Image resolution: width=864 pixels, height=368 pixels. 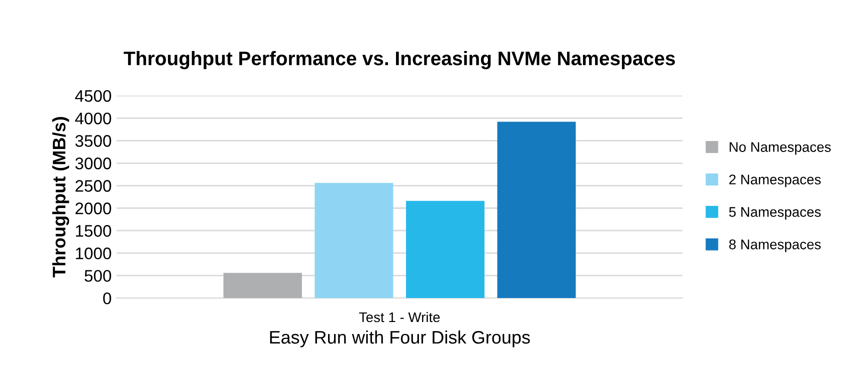 What do you see at coordinates (61, 197) in the screenshot?
I see `y-axis-title: Throughput (MB/s)` at bounding box center [61, 197].